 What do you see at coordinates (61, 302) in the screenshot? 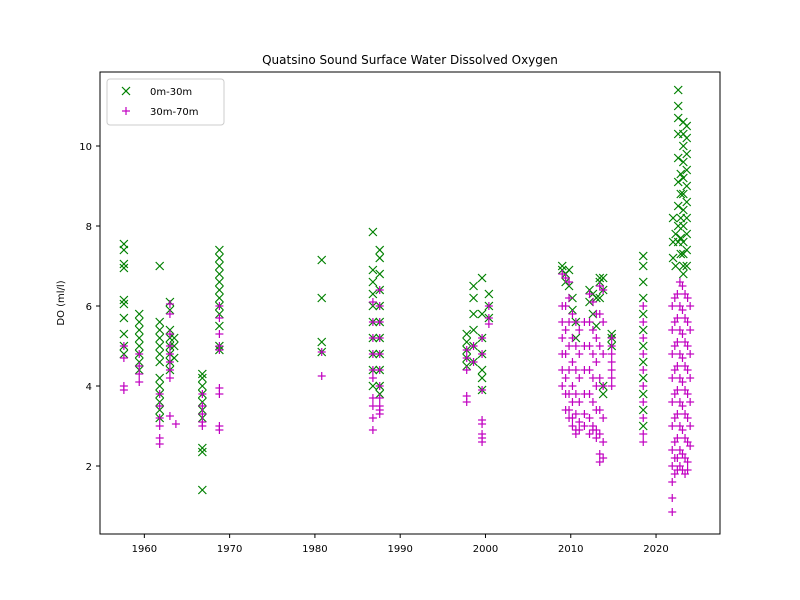
I see `y-axis-title: DO (ml/l)` at bounding box center [61, 302].